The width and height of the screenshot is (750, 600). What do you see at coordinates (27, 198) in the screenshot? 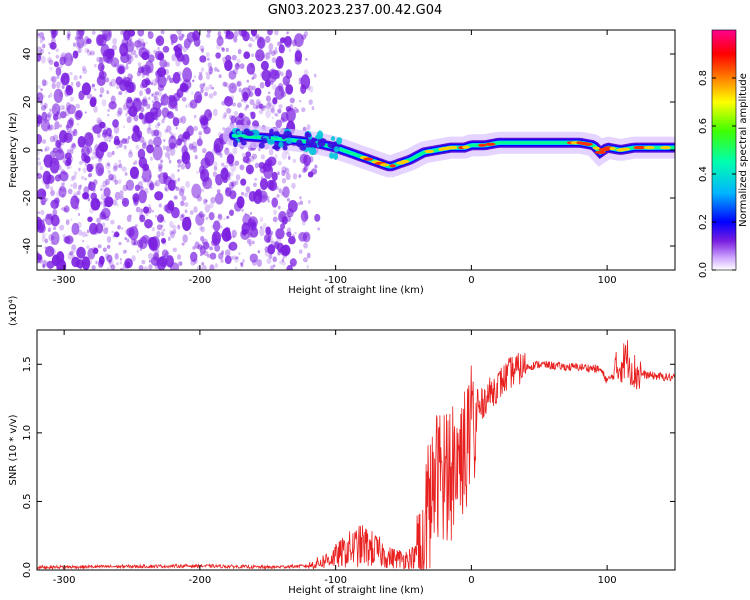
I see `y-tick-label: -20` at bounding box center [27, 198].